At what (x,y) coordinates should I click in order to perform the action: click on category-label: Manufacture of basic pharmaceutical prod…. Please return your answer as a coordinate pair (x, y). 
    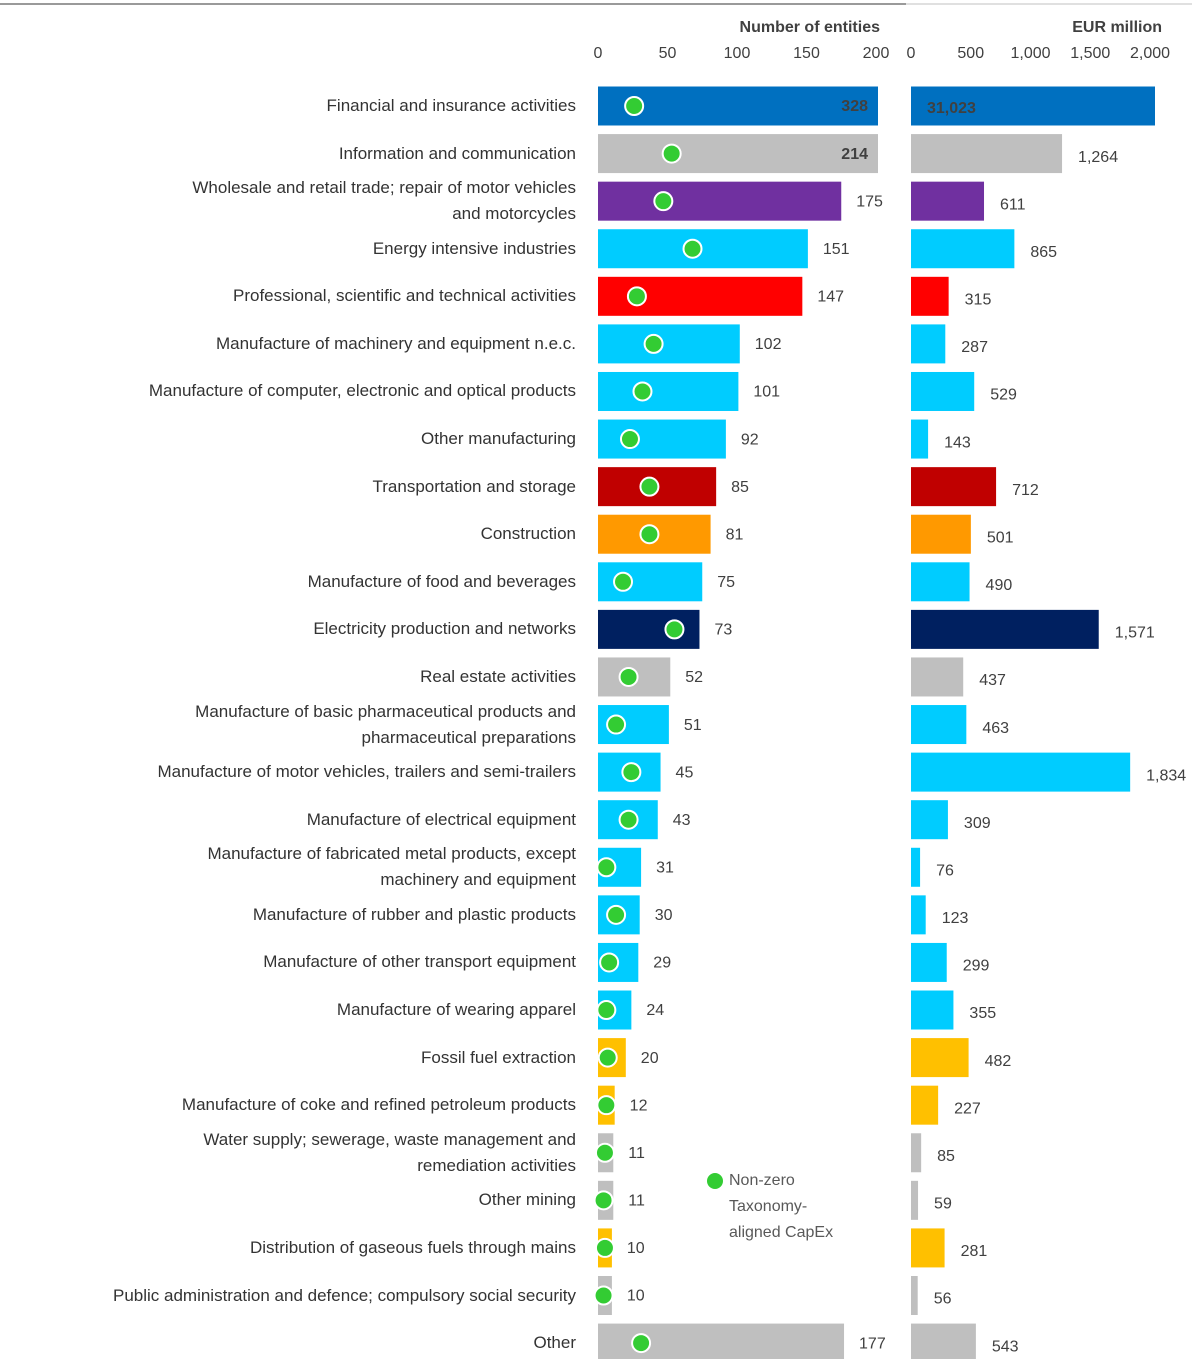
    Looking at the image, I should click on (385, 724).